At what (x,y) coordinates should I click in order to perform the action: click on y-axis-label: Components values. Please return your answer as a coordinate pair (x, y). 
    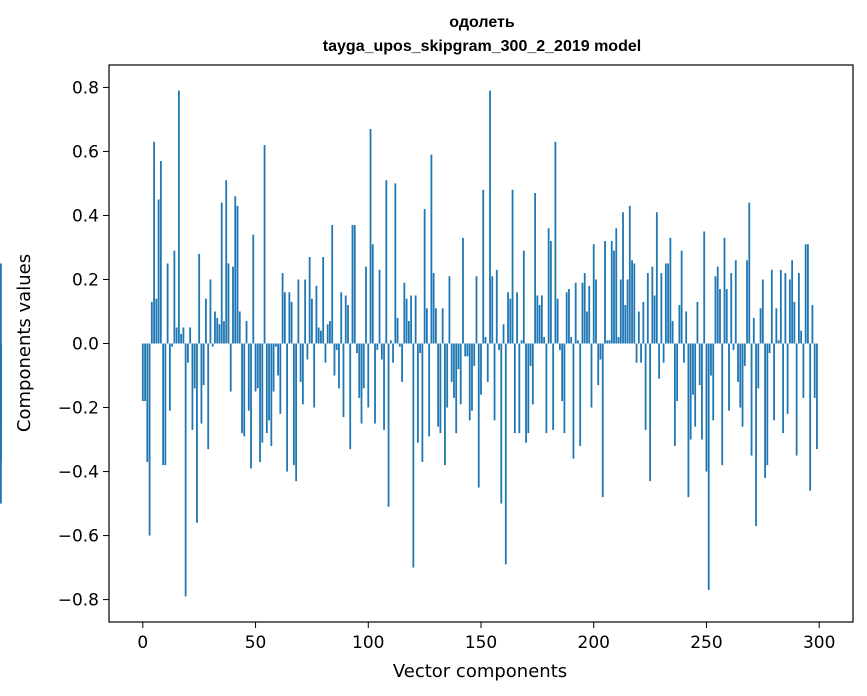
    Looking at the image, I should click on (24, 343).